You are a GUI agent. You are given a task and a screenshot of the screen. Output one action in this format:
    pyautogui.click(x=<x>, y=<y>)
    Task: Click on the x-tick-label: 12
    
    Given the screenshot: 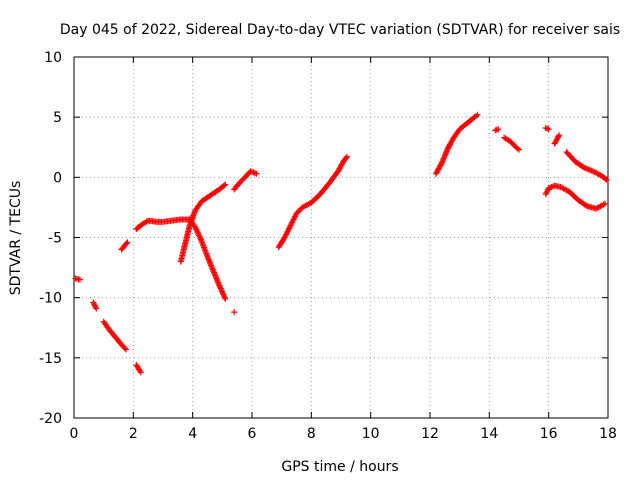 What is the action you would take?
    pyautogui.click(x=430, y=434)
    